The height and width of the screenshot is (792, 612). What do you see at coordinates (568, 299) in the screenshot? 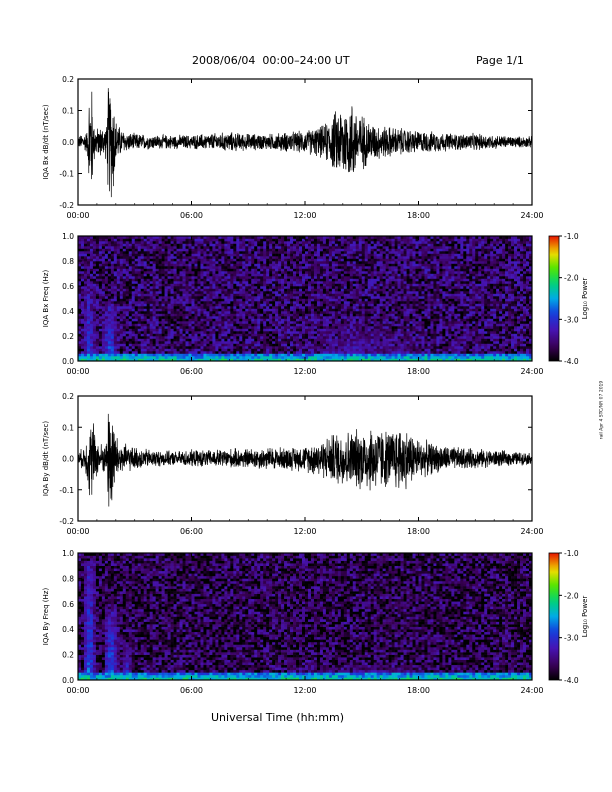
I see `colorbar-2: -1.0 -2.0 -3.0 -4.0 Log₁₀ Power` at bounding box center [568, 299].